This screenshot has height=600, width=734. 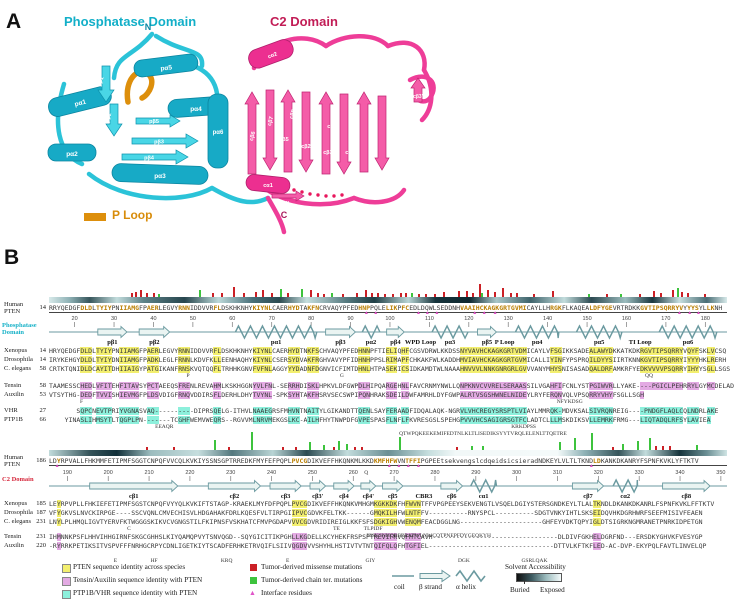 I want to click on svg-text: 350, so click(x=720, y=473).